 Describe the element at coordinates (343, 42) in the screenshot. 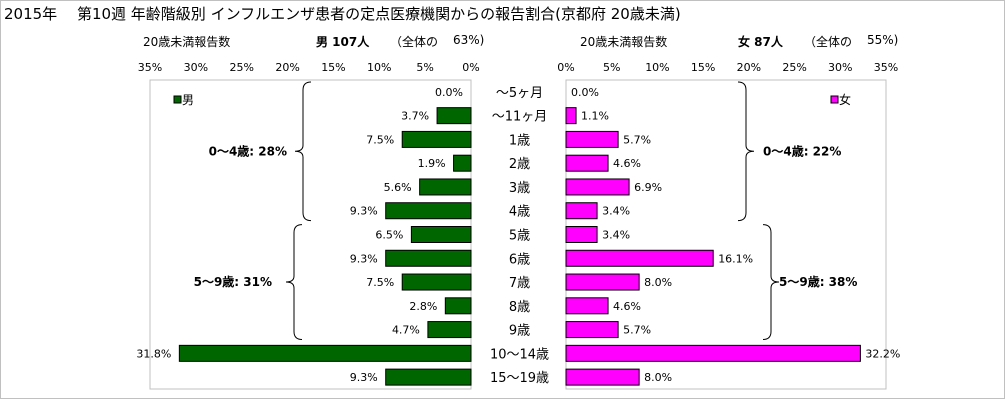

I see `male-count-main: 男 107人` at that location.